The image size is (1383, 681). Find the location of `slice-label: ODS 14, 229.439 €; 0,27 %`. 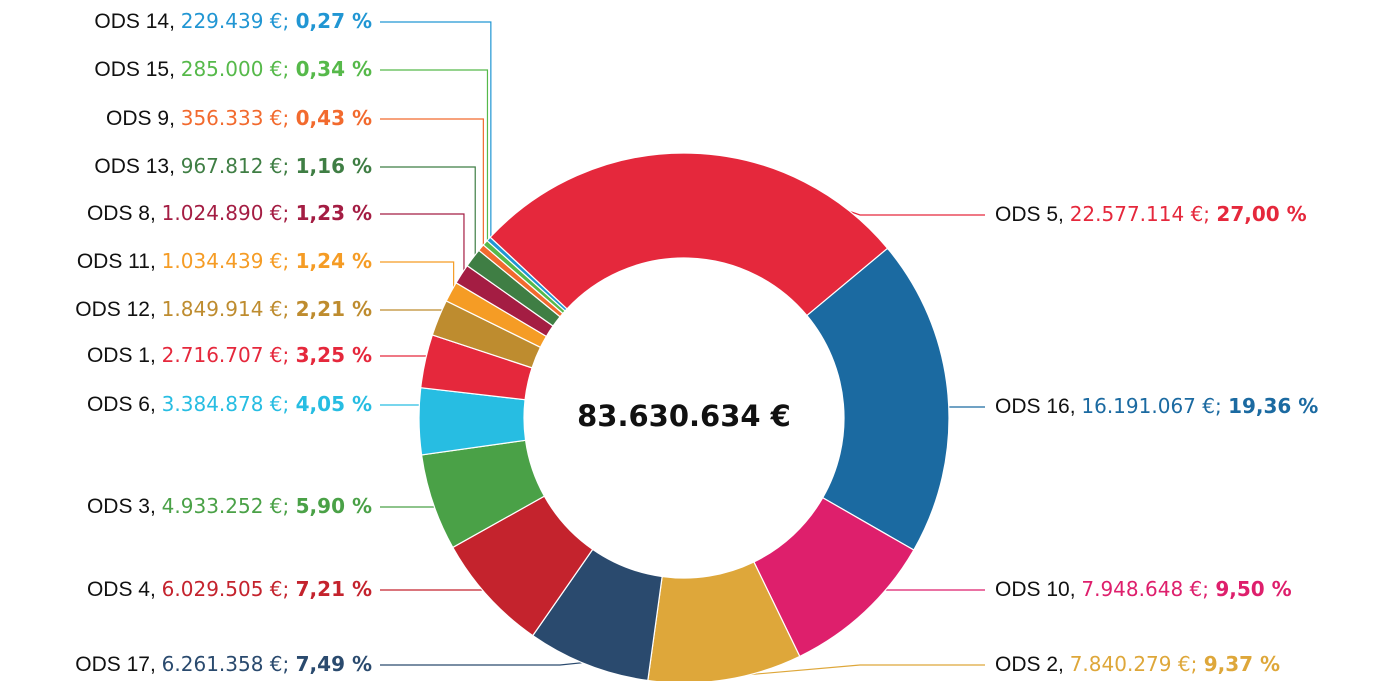

slice-label: ODS 14, 229.439 €; 0,27 % is located at coordinates (233, 21).